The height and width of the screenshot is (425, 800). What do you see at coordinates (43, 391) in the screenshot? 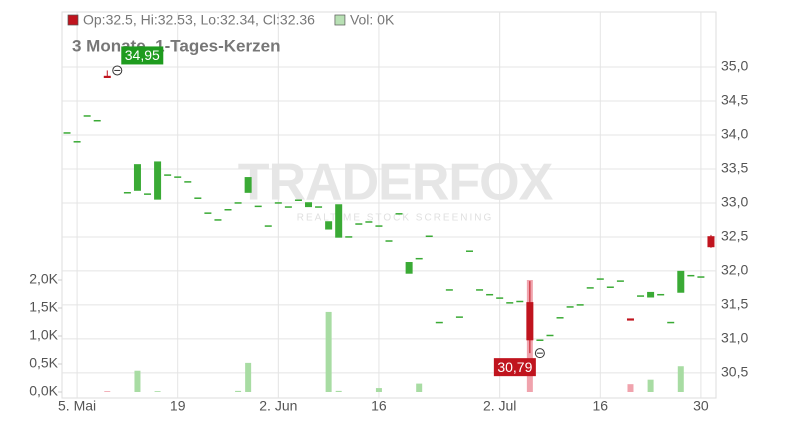
I see `v-tick-label: 0,0K` at bounding box center [43, 391].